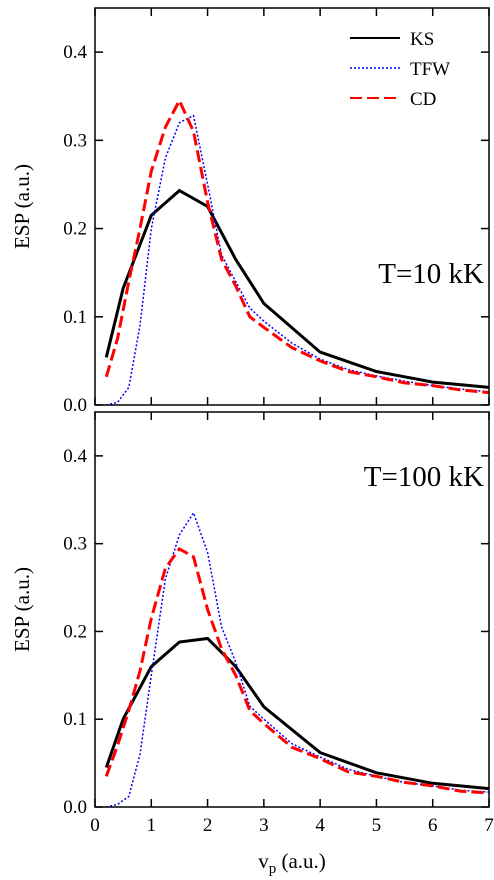 This screenshot has height=880, width=494. Describe the element at coordinates (208, 825) in the screenshot. I see `x-tick-label: 2` at that location.